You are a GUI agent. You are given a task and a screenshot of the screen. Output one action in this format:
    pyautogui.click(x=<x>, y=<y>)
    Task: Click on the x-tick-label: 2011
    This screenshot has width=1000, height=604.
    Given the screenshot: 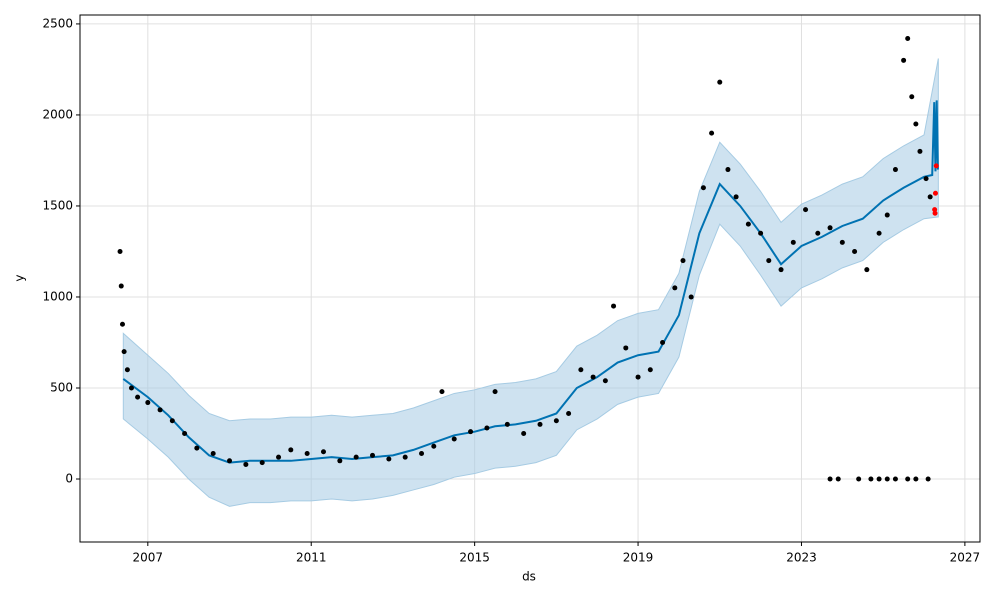 What is the action you would take?
    pyautogui.click(x=311, y=558)
    